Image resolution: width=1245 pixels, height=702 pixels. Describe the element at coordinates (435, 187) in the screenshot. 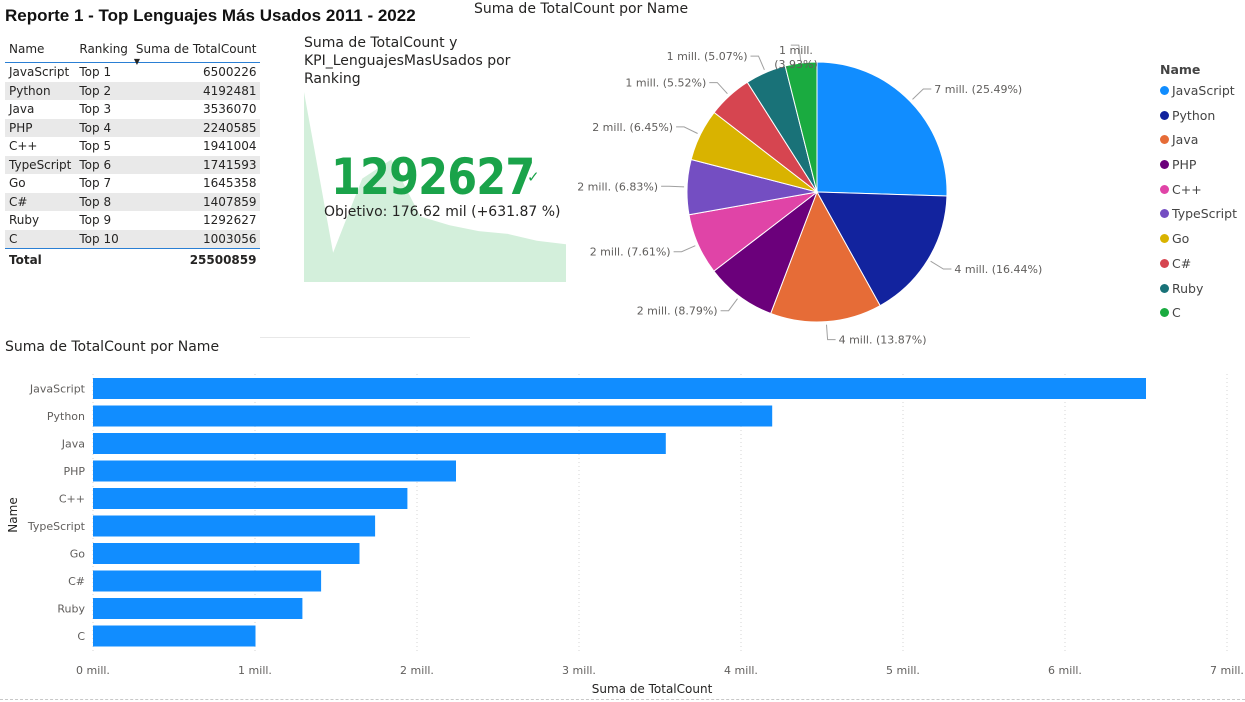

I see `kpi-trend-area` at that location.